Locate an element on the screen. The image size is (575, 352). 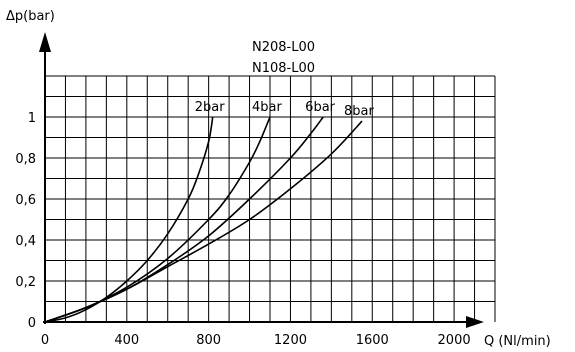
x-tick-label: 1600 is located at coordinates (372, 340).